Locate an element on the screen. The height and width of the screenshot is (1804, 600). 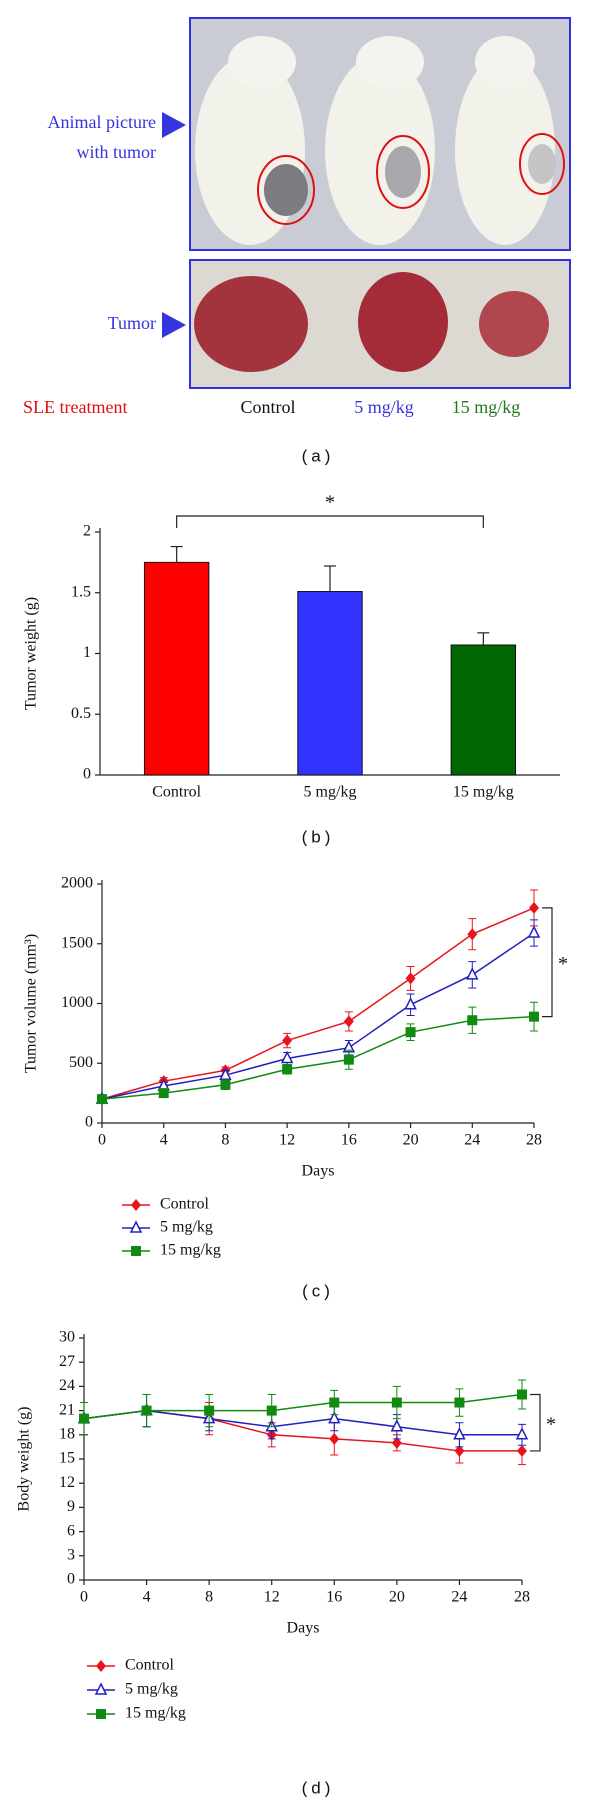
y-tick-label: 12 is located at coordinates (67, 1482).